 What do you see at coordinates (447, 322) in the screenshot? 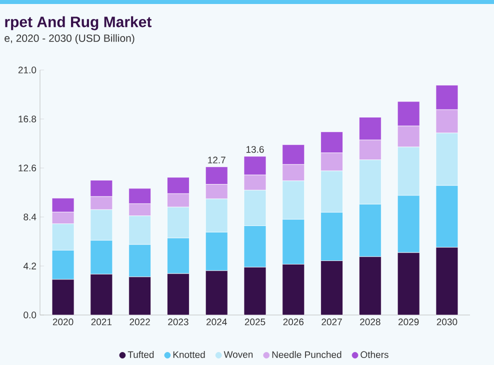
I see `x-tick-label: 2030` at bounding box center [447, 322].